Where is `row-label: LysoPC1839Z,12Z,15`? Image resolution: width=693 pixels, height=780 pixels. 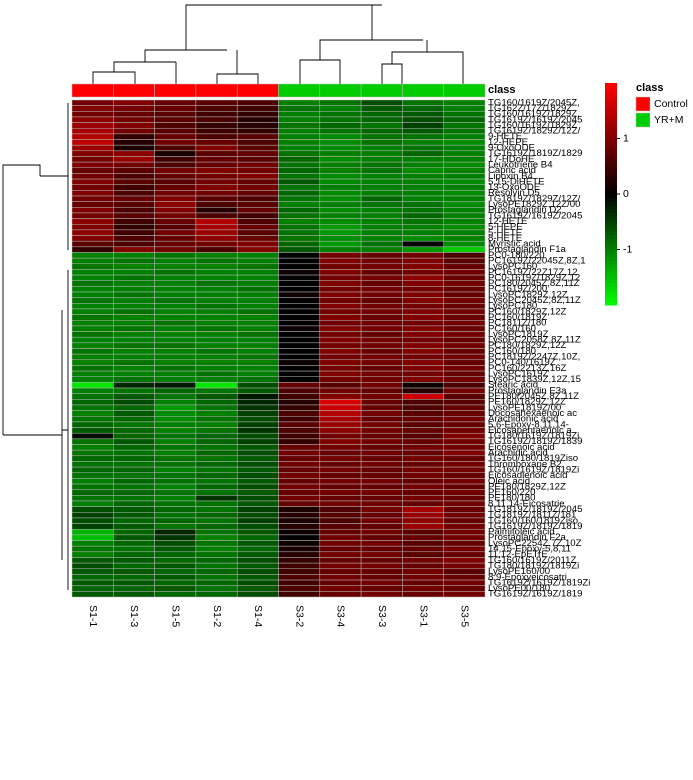
row-label: LysoPC1839Z,12Z,15 is located at coordinates (534, 379).